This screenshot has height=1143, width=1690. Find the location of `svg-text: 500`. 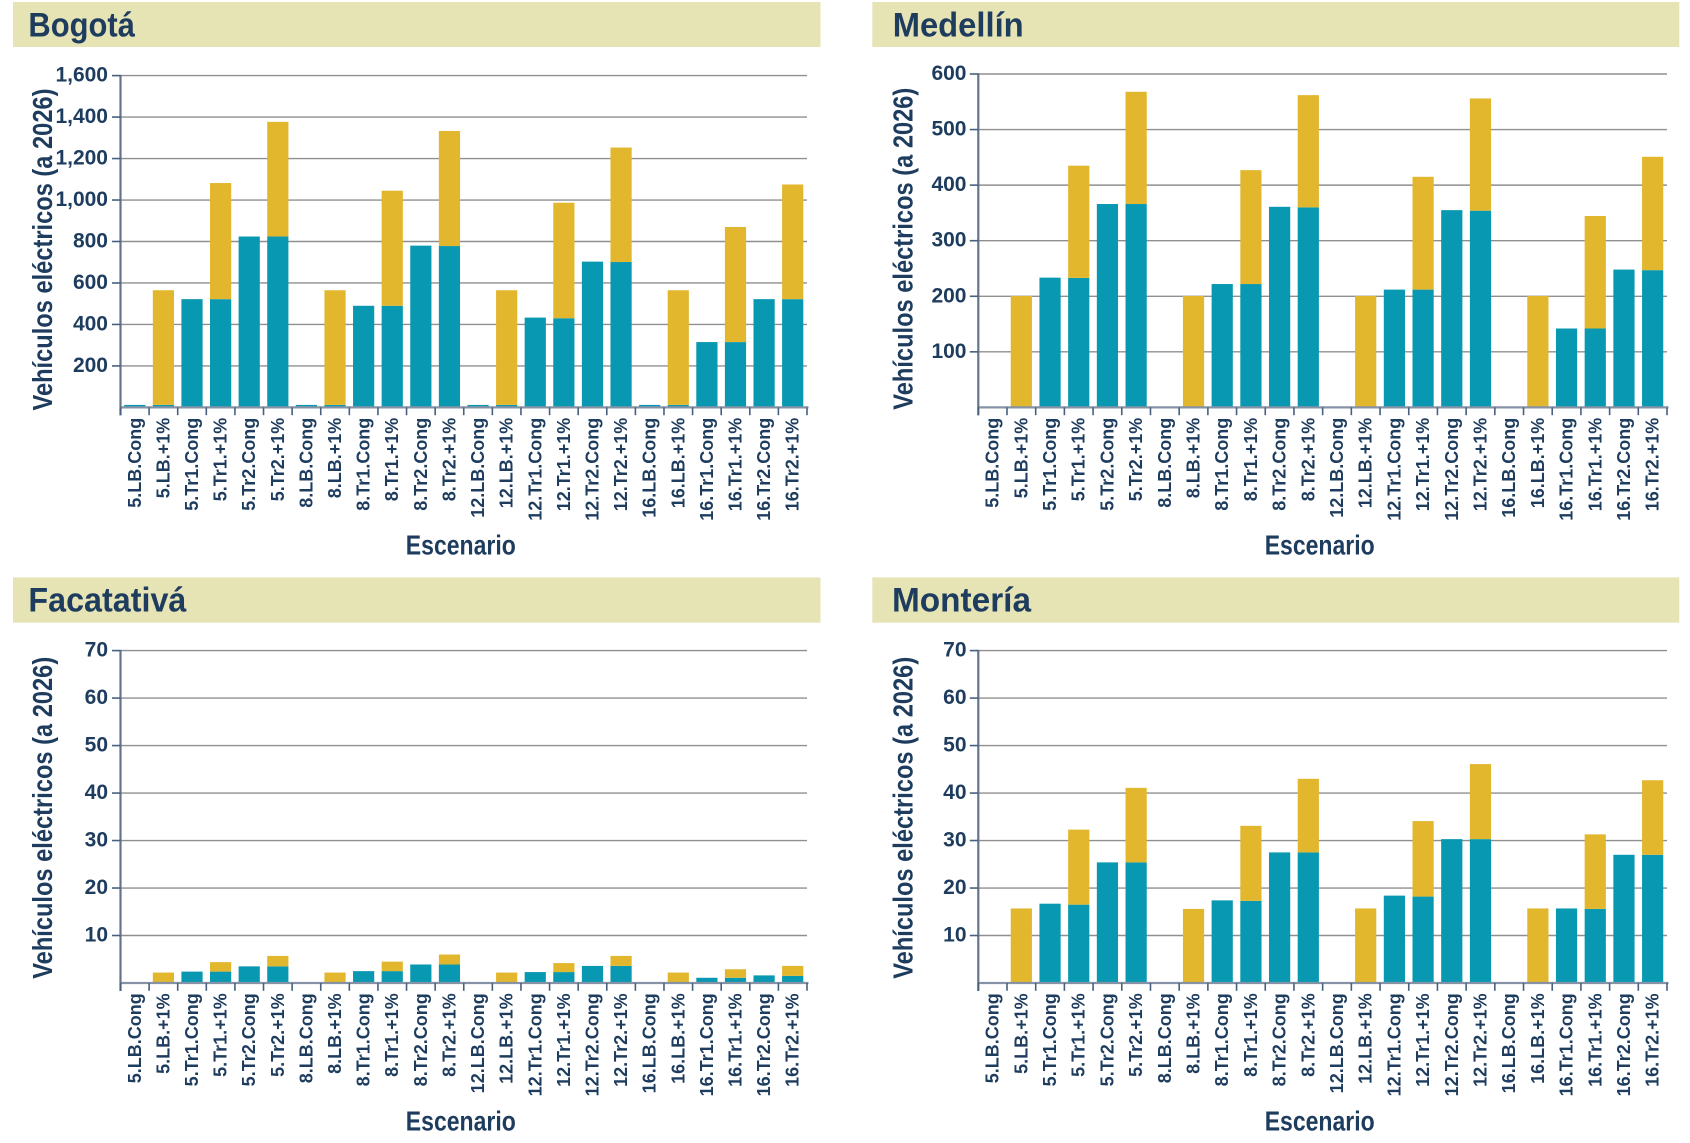

svg-text: 500 is located at coordinates (948, 129).